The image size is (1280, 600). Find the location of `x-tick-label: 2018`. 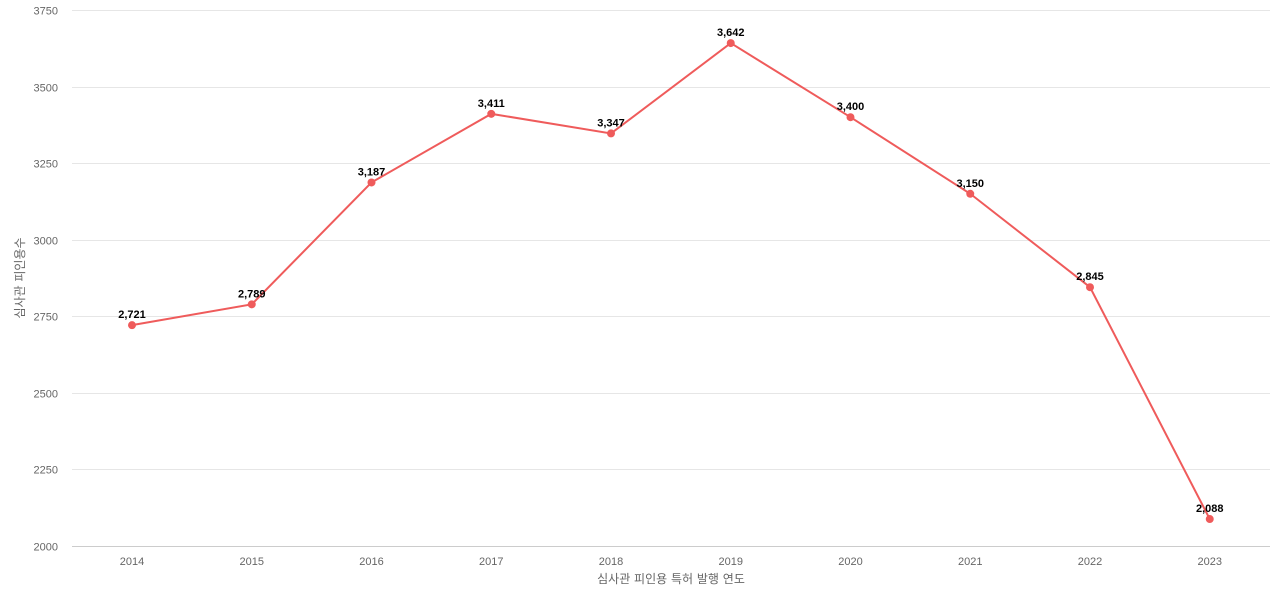

x-tick-label: 2018 is located at coordinates (611, 562).